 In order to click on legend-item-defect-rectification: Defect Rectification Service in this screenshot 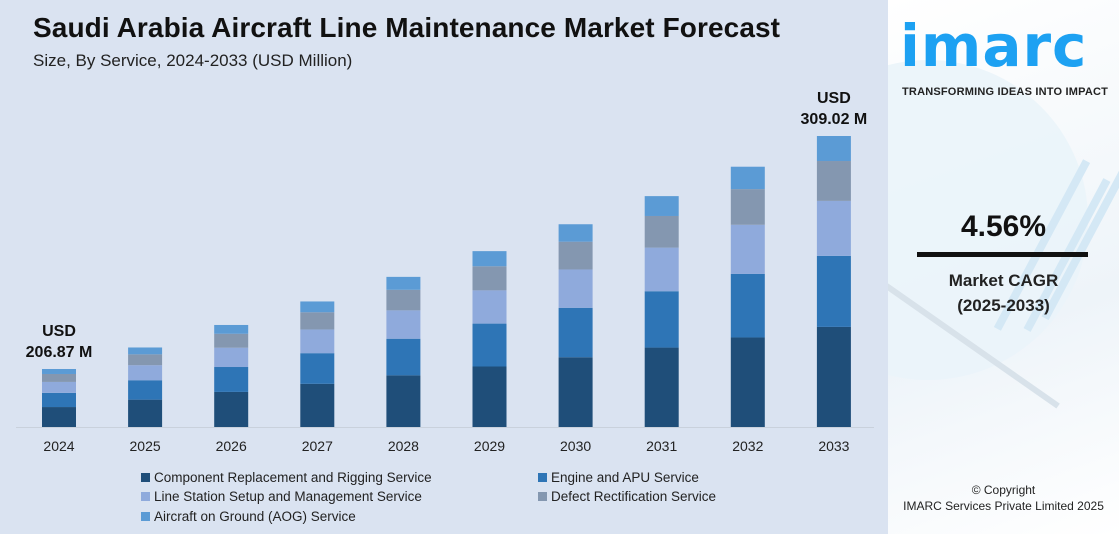, I will do `click(627, 496)`.